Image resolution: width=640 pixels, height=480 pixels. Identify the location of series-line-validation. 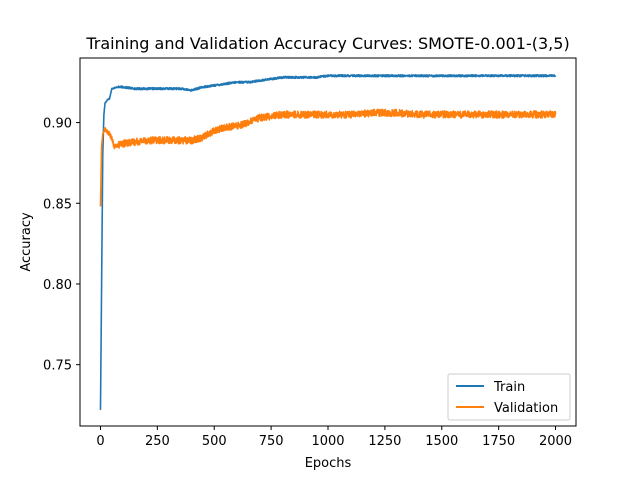
(328, 157).